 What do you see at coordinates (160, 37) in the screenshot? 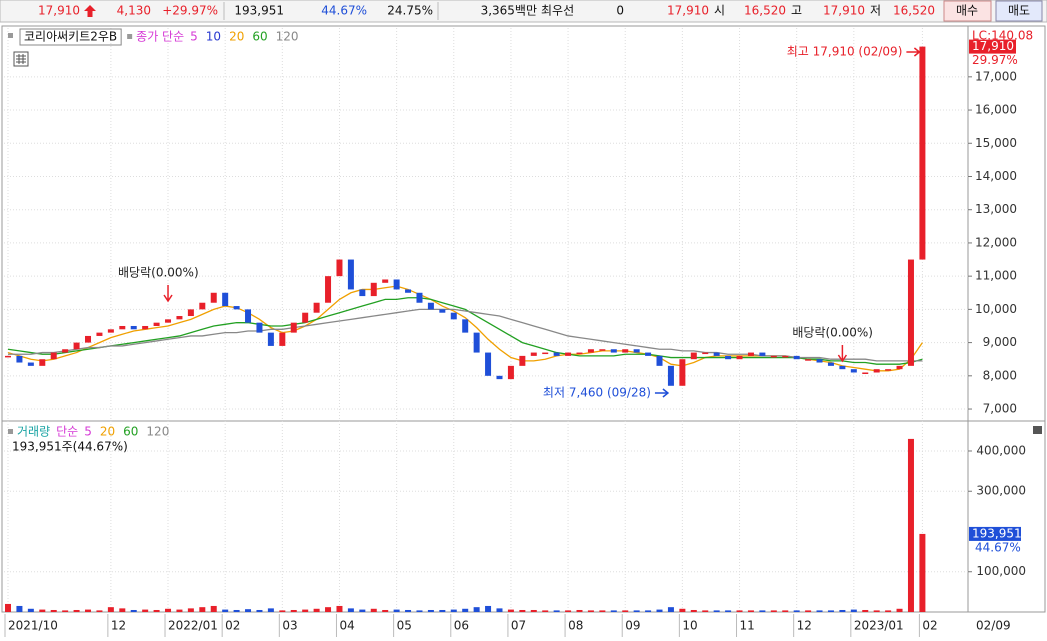
I see `ma-label: 종가 단순` at bounding box center [160, 37].